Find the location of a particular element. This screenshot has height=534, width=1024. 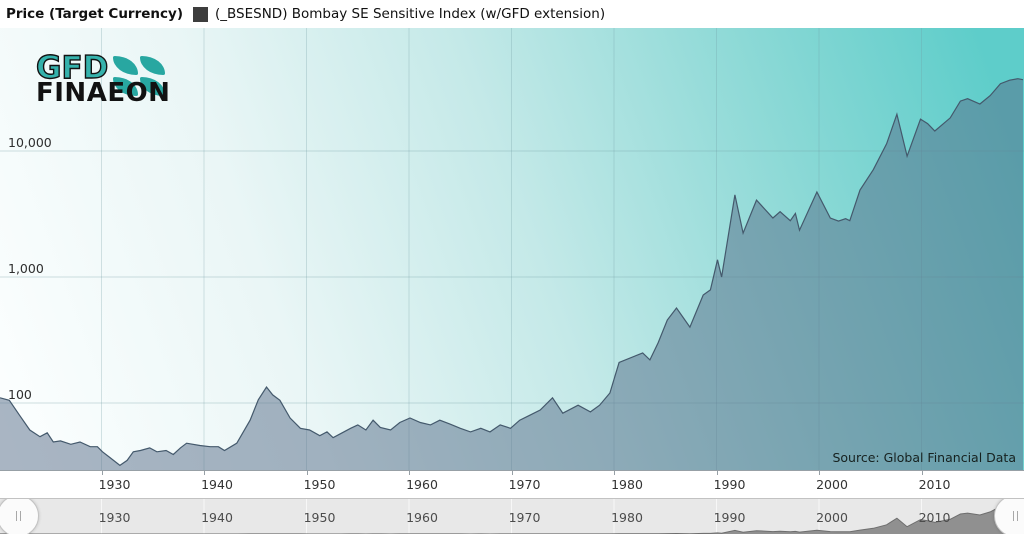

navigator-left-handle is located at coordinates (19, 516).